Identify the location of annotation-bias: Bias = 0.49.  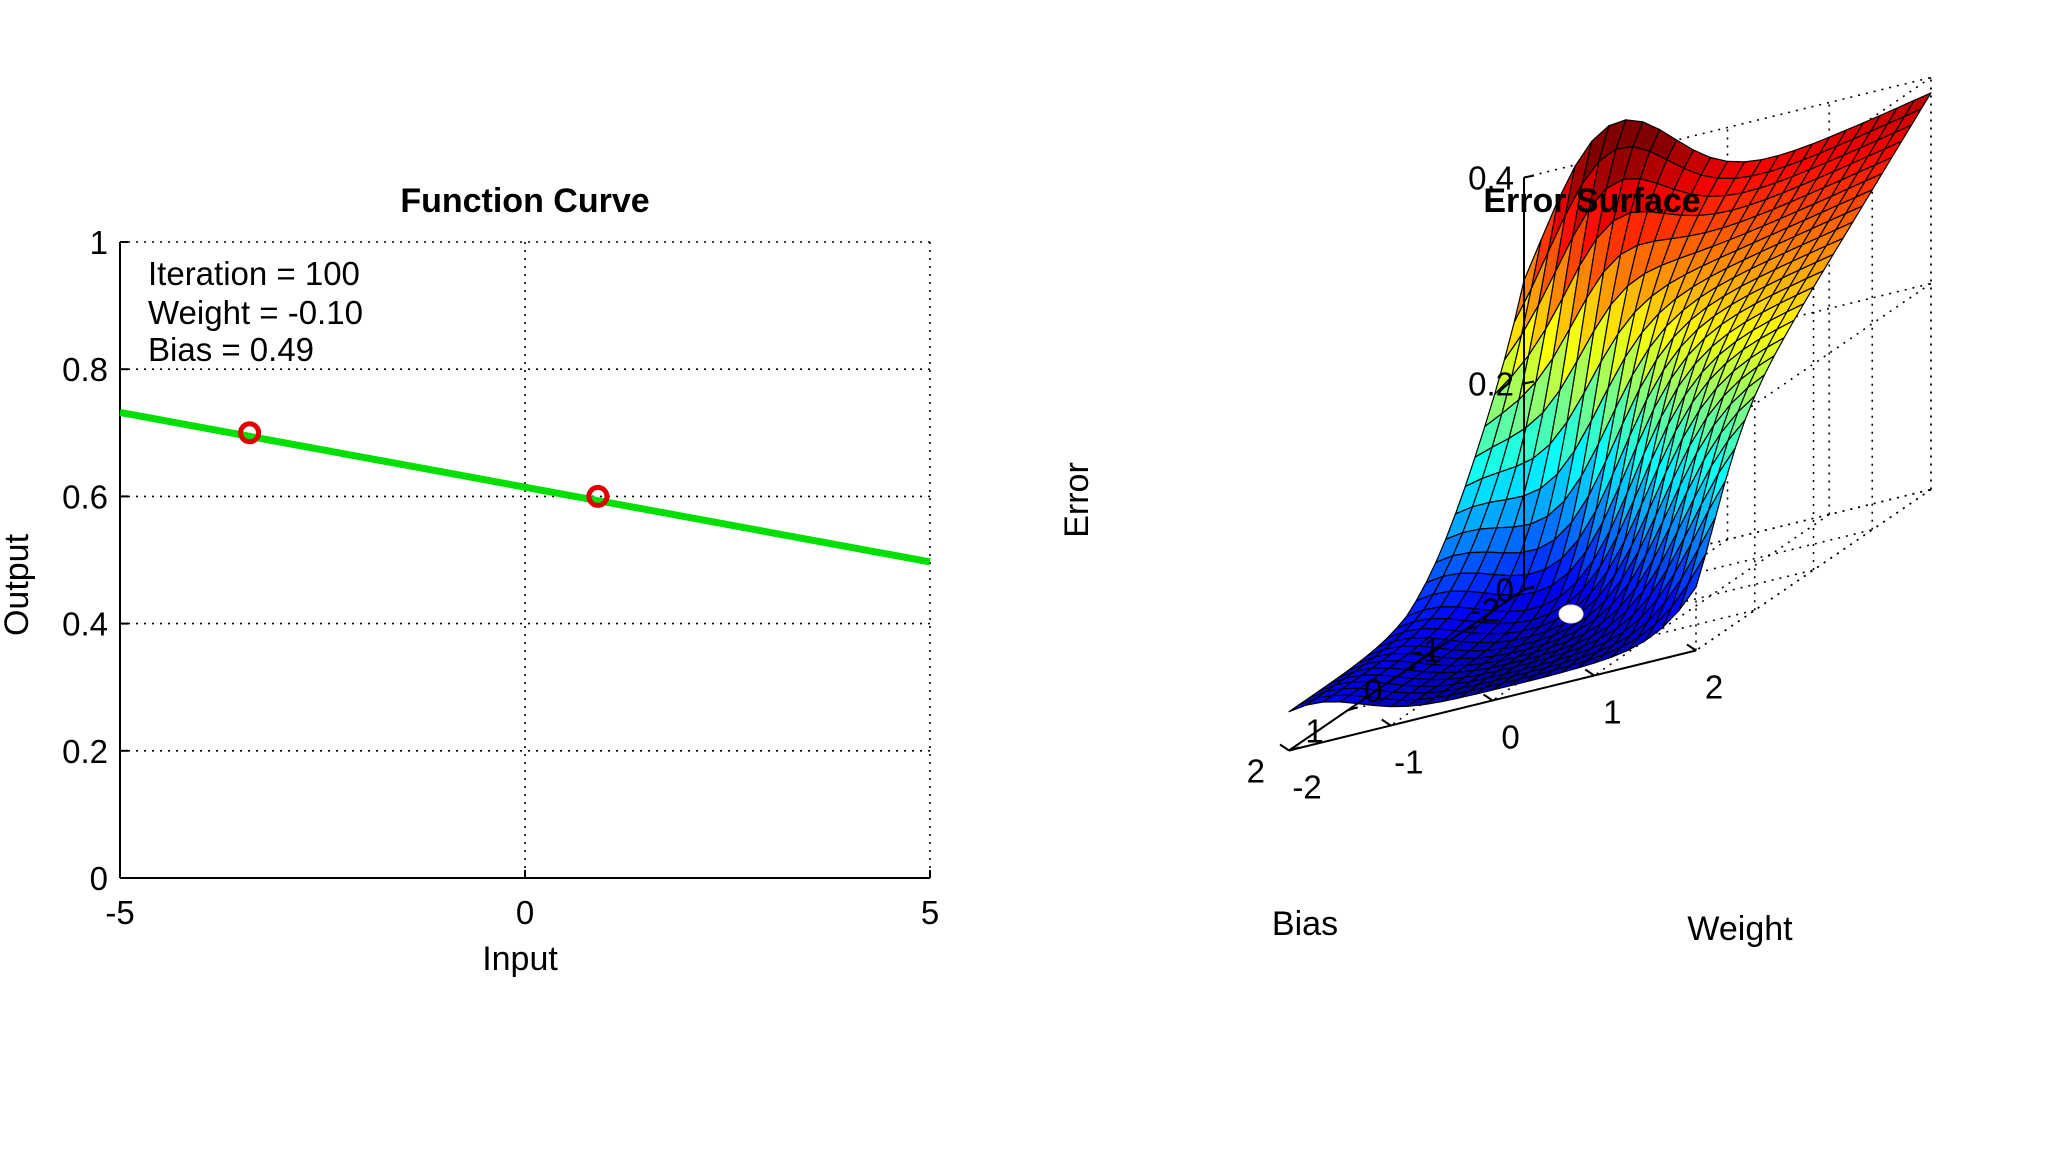
(231, 349).